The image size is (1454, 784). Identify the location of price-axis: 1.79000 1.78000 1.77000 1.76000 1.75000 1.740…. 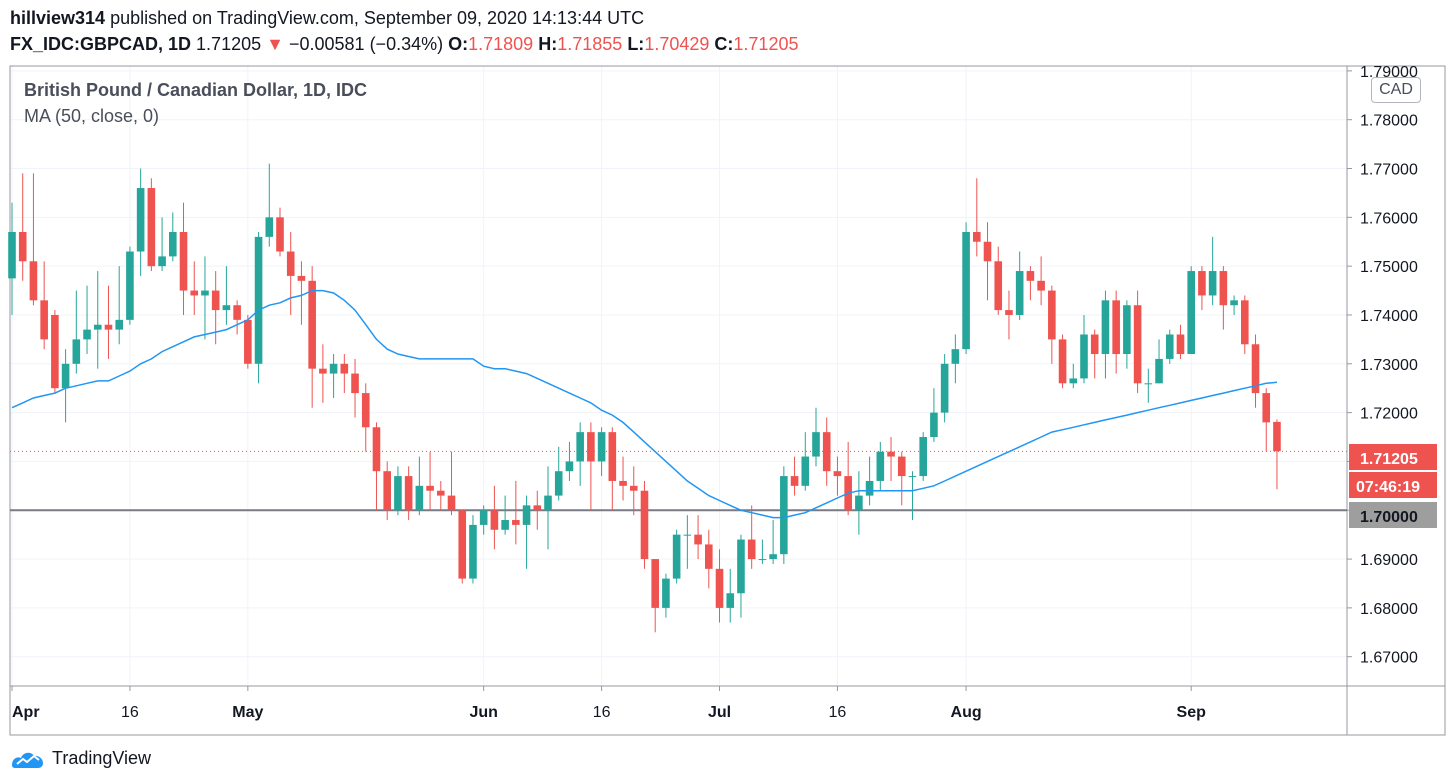
(1382, 365).